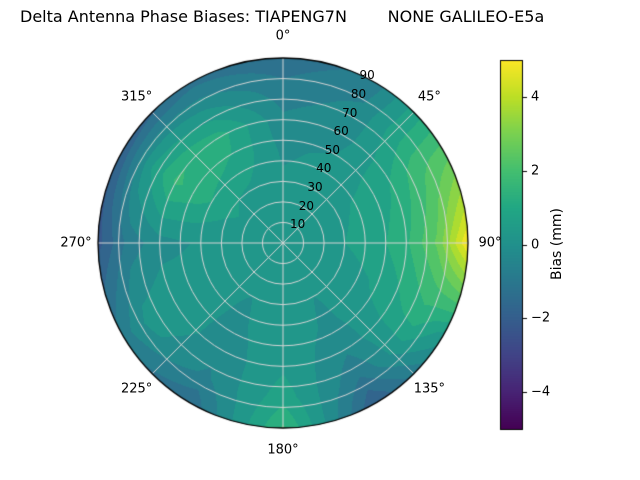  What do you see at coordinates (557, 244) in the screenshot?
I see `colorbar-label: Bias (mm)` at bounding box center [557, 244].